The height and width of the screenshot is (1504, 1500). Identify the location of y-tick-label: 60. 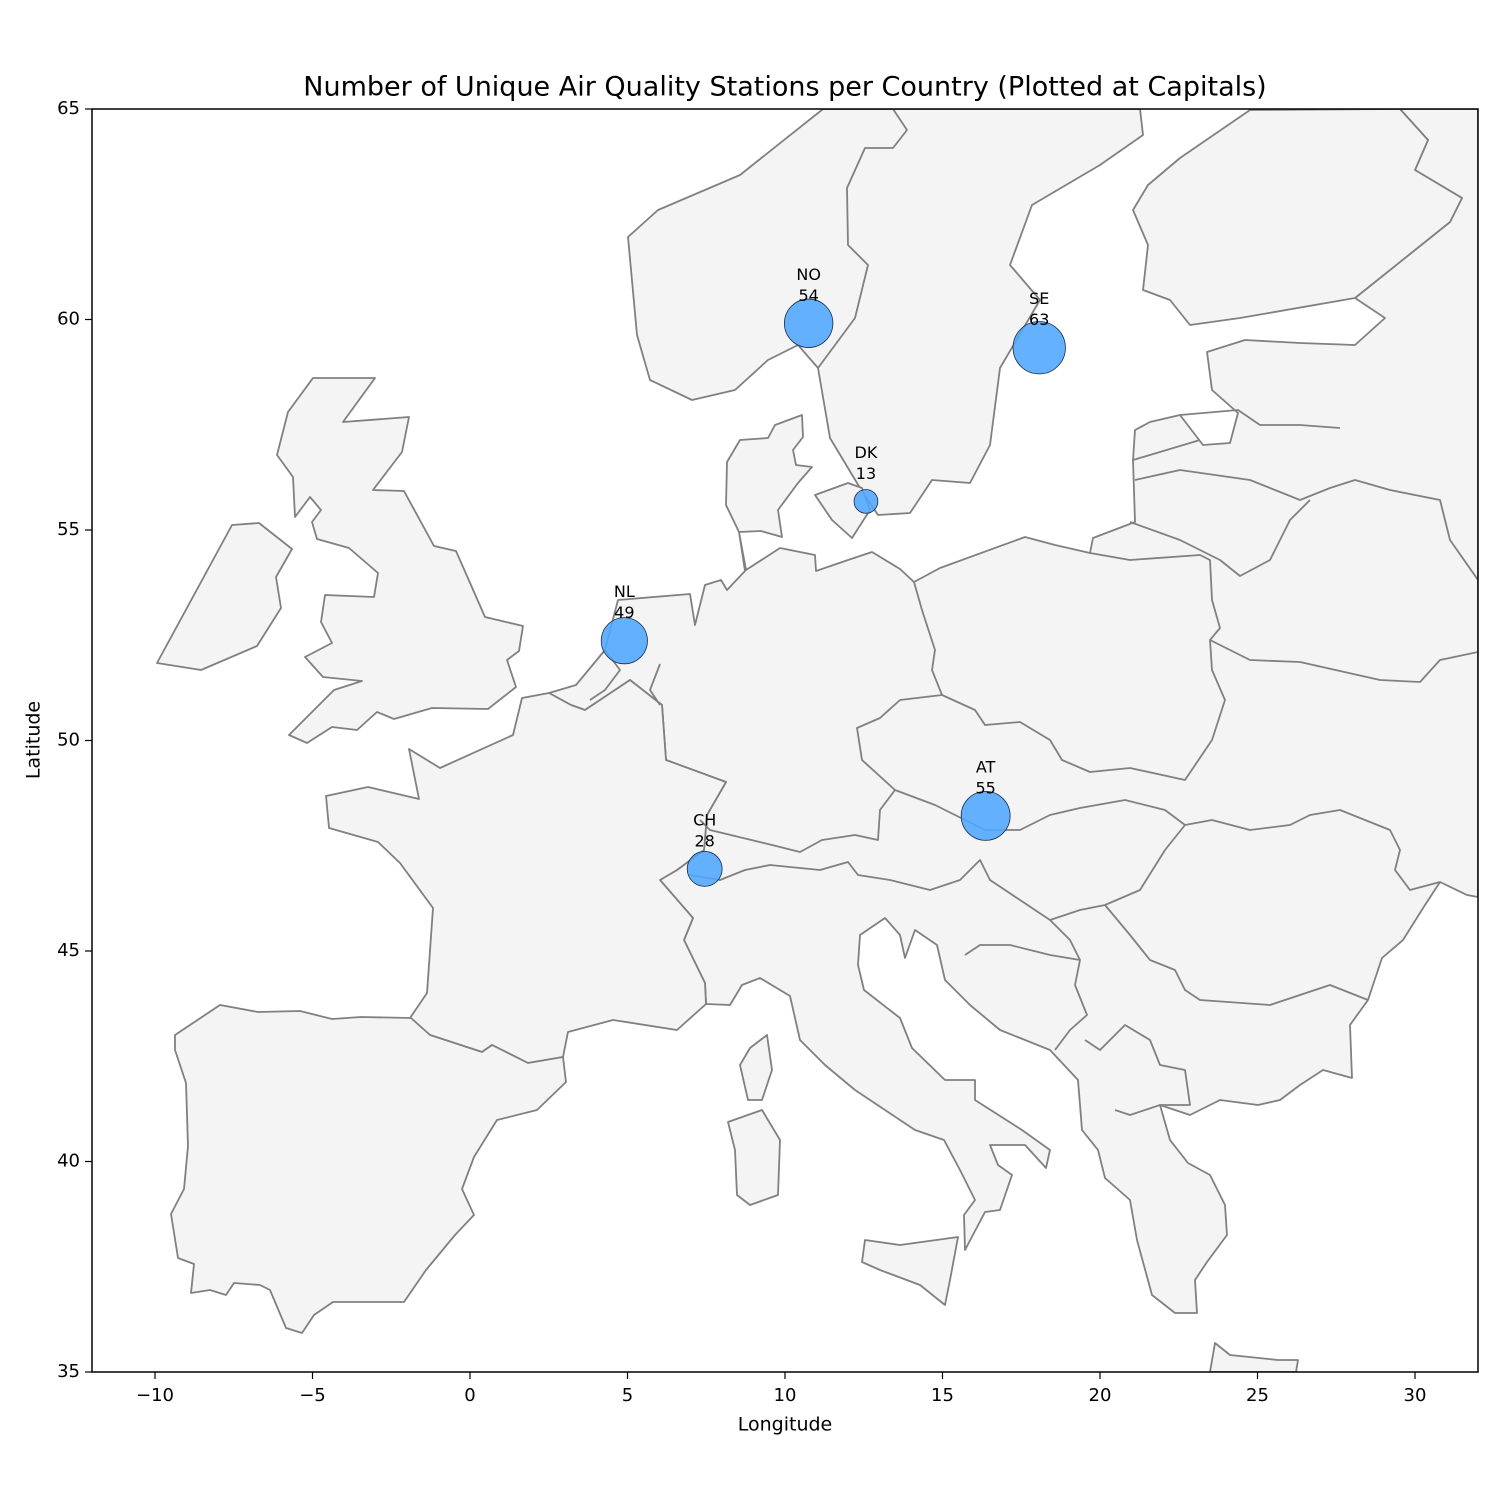
(68, 319).